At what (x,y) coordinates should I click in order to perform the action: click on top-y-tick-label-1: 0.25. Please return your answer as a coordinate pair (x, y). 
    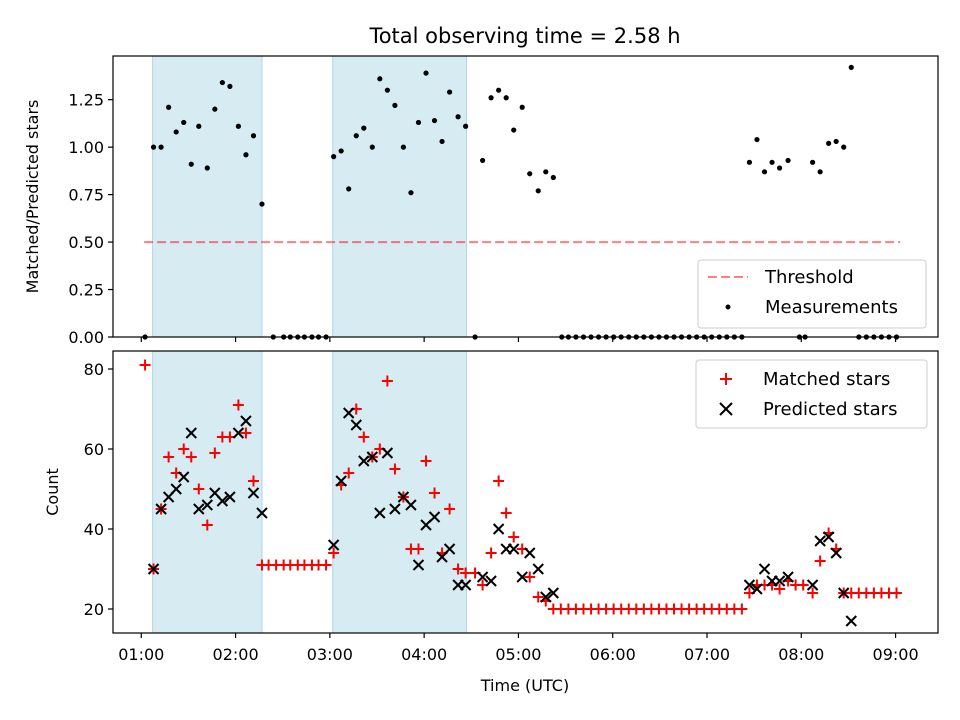
    Looking at the image, I should click on (86, 290).